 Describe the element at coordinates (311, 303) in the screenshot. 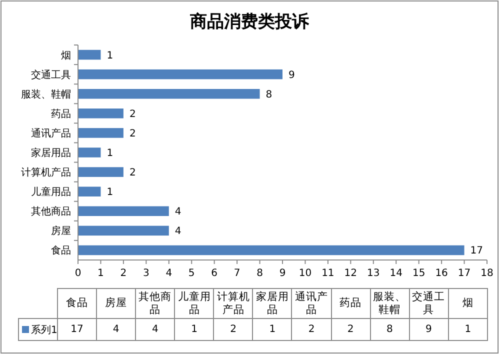

I see `category-label: 通讯产品` at that location.